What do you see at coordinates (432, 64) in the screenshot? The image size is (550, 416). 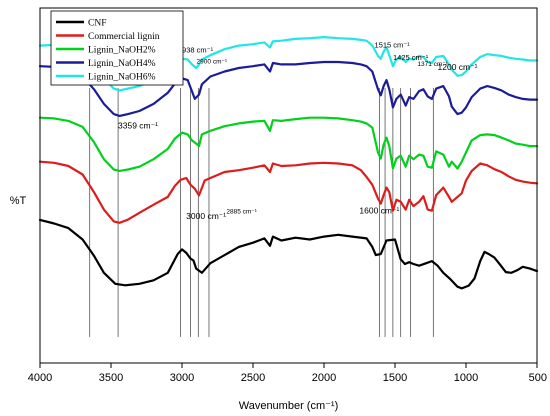 I see `peak-annotation-9: 1371 cm⁻¹` at bounding box center [432, 64].